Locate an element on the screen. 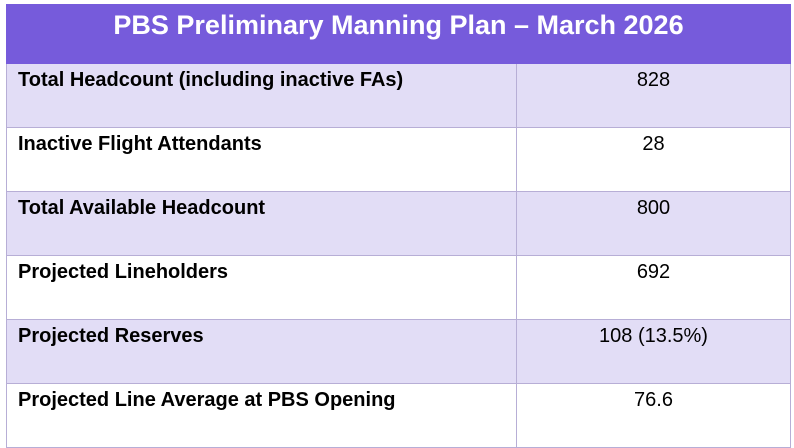 The width and height of the screenshot is (794, 448). row-value: 828 is located at coordinates (653, 95).